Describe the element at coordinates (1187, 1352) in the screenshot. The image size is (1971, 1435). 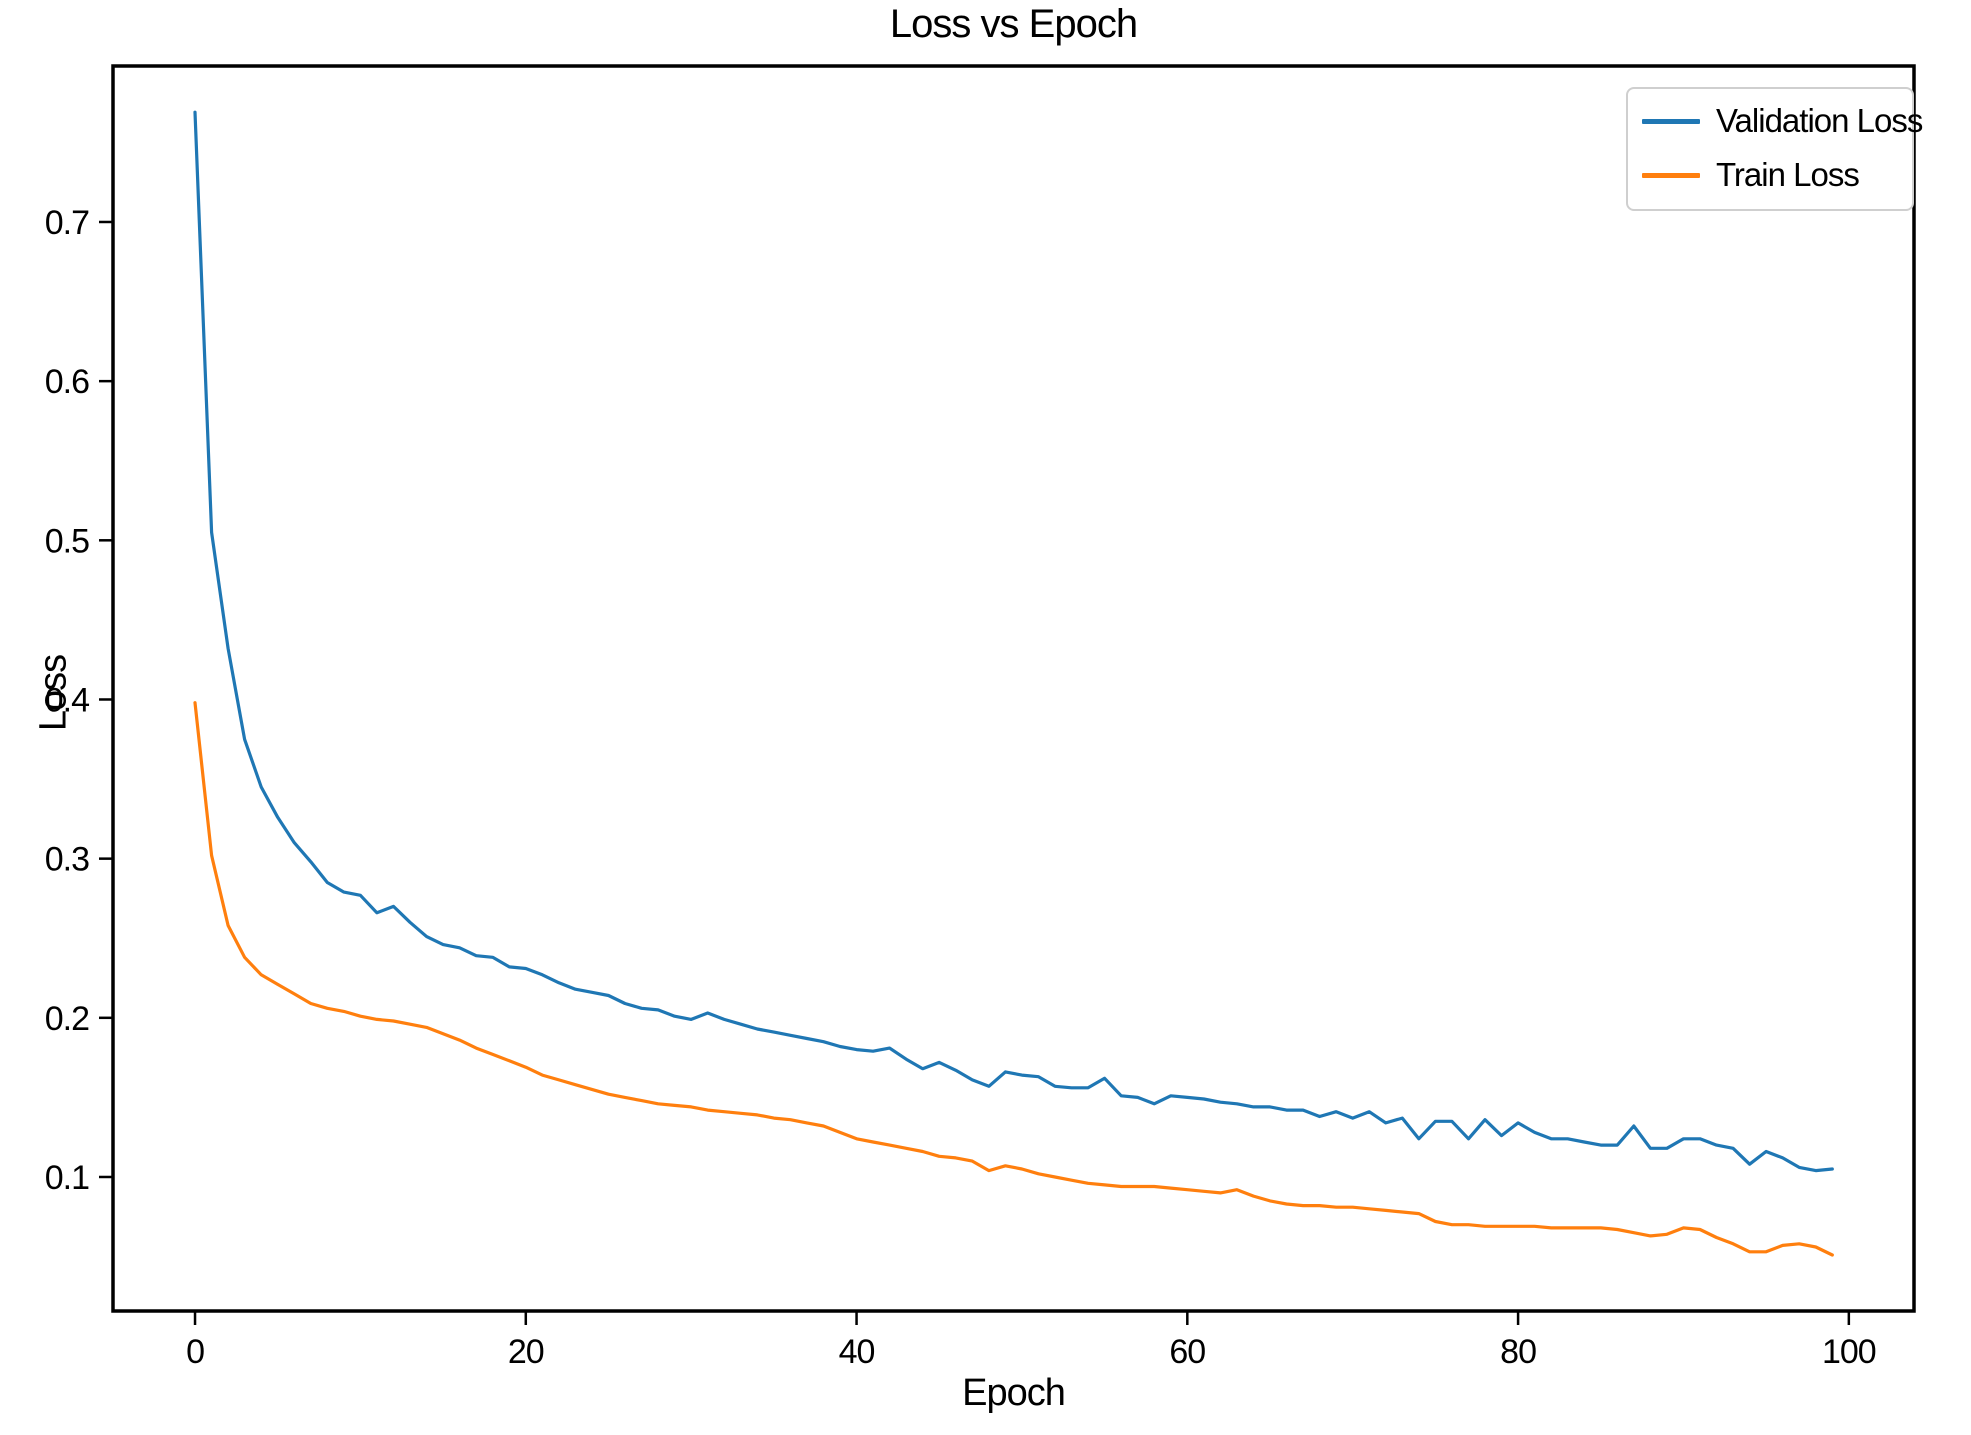
I see `x-tick-label: 60` at that location.